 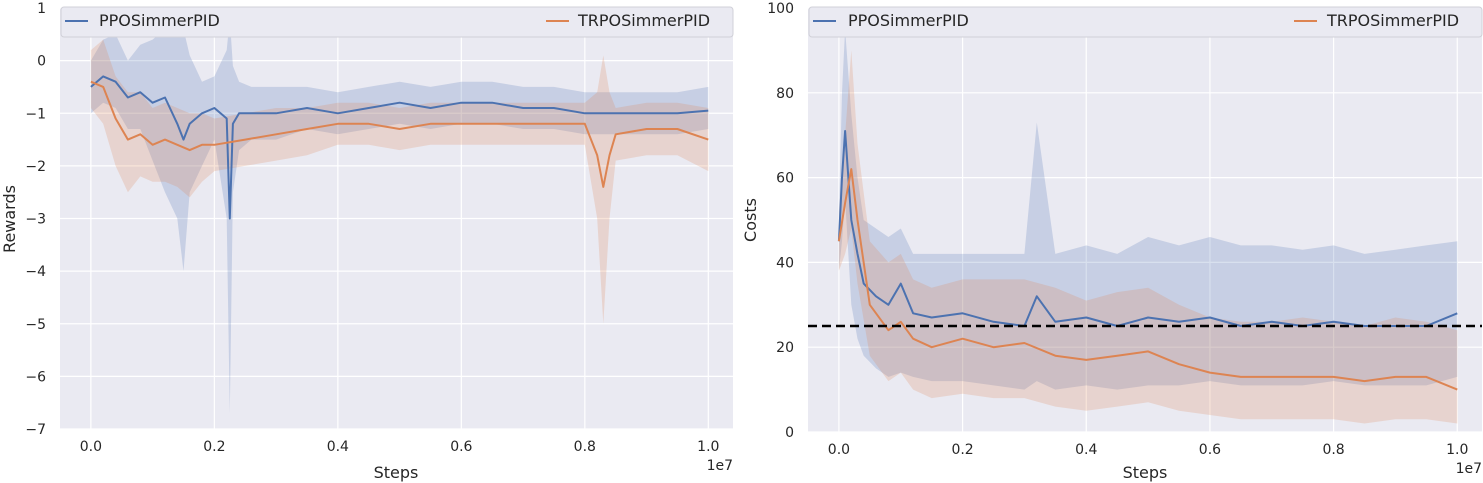 I want to click on rewards-x-tick-label: 0.8, so click(x=585, y=447).